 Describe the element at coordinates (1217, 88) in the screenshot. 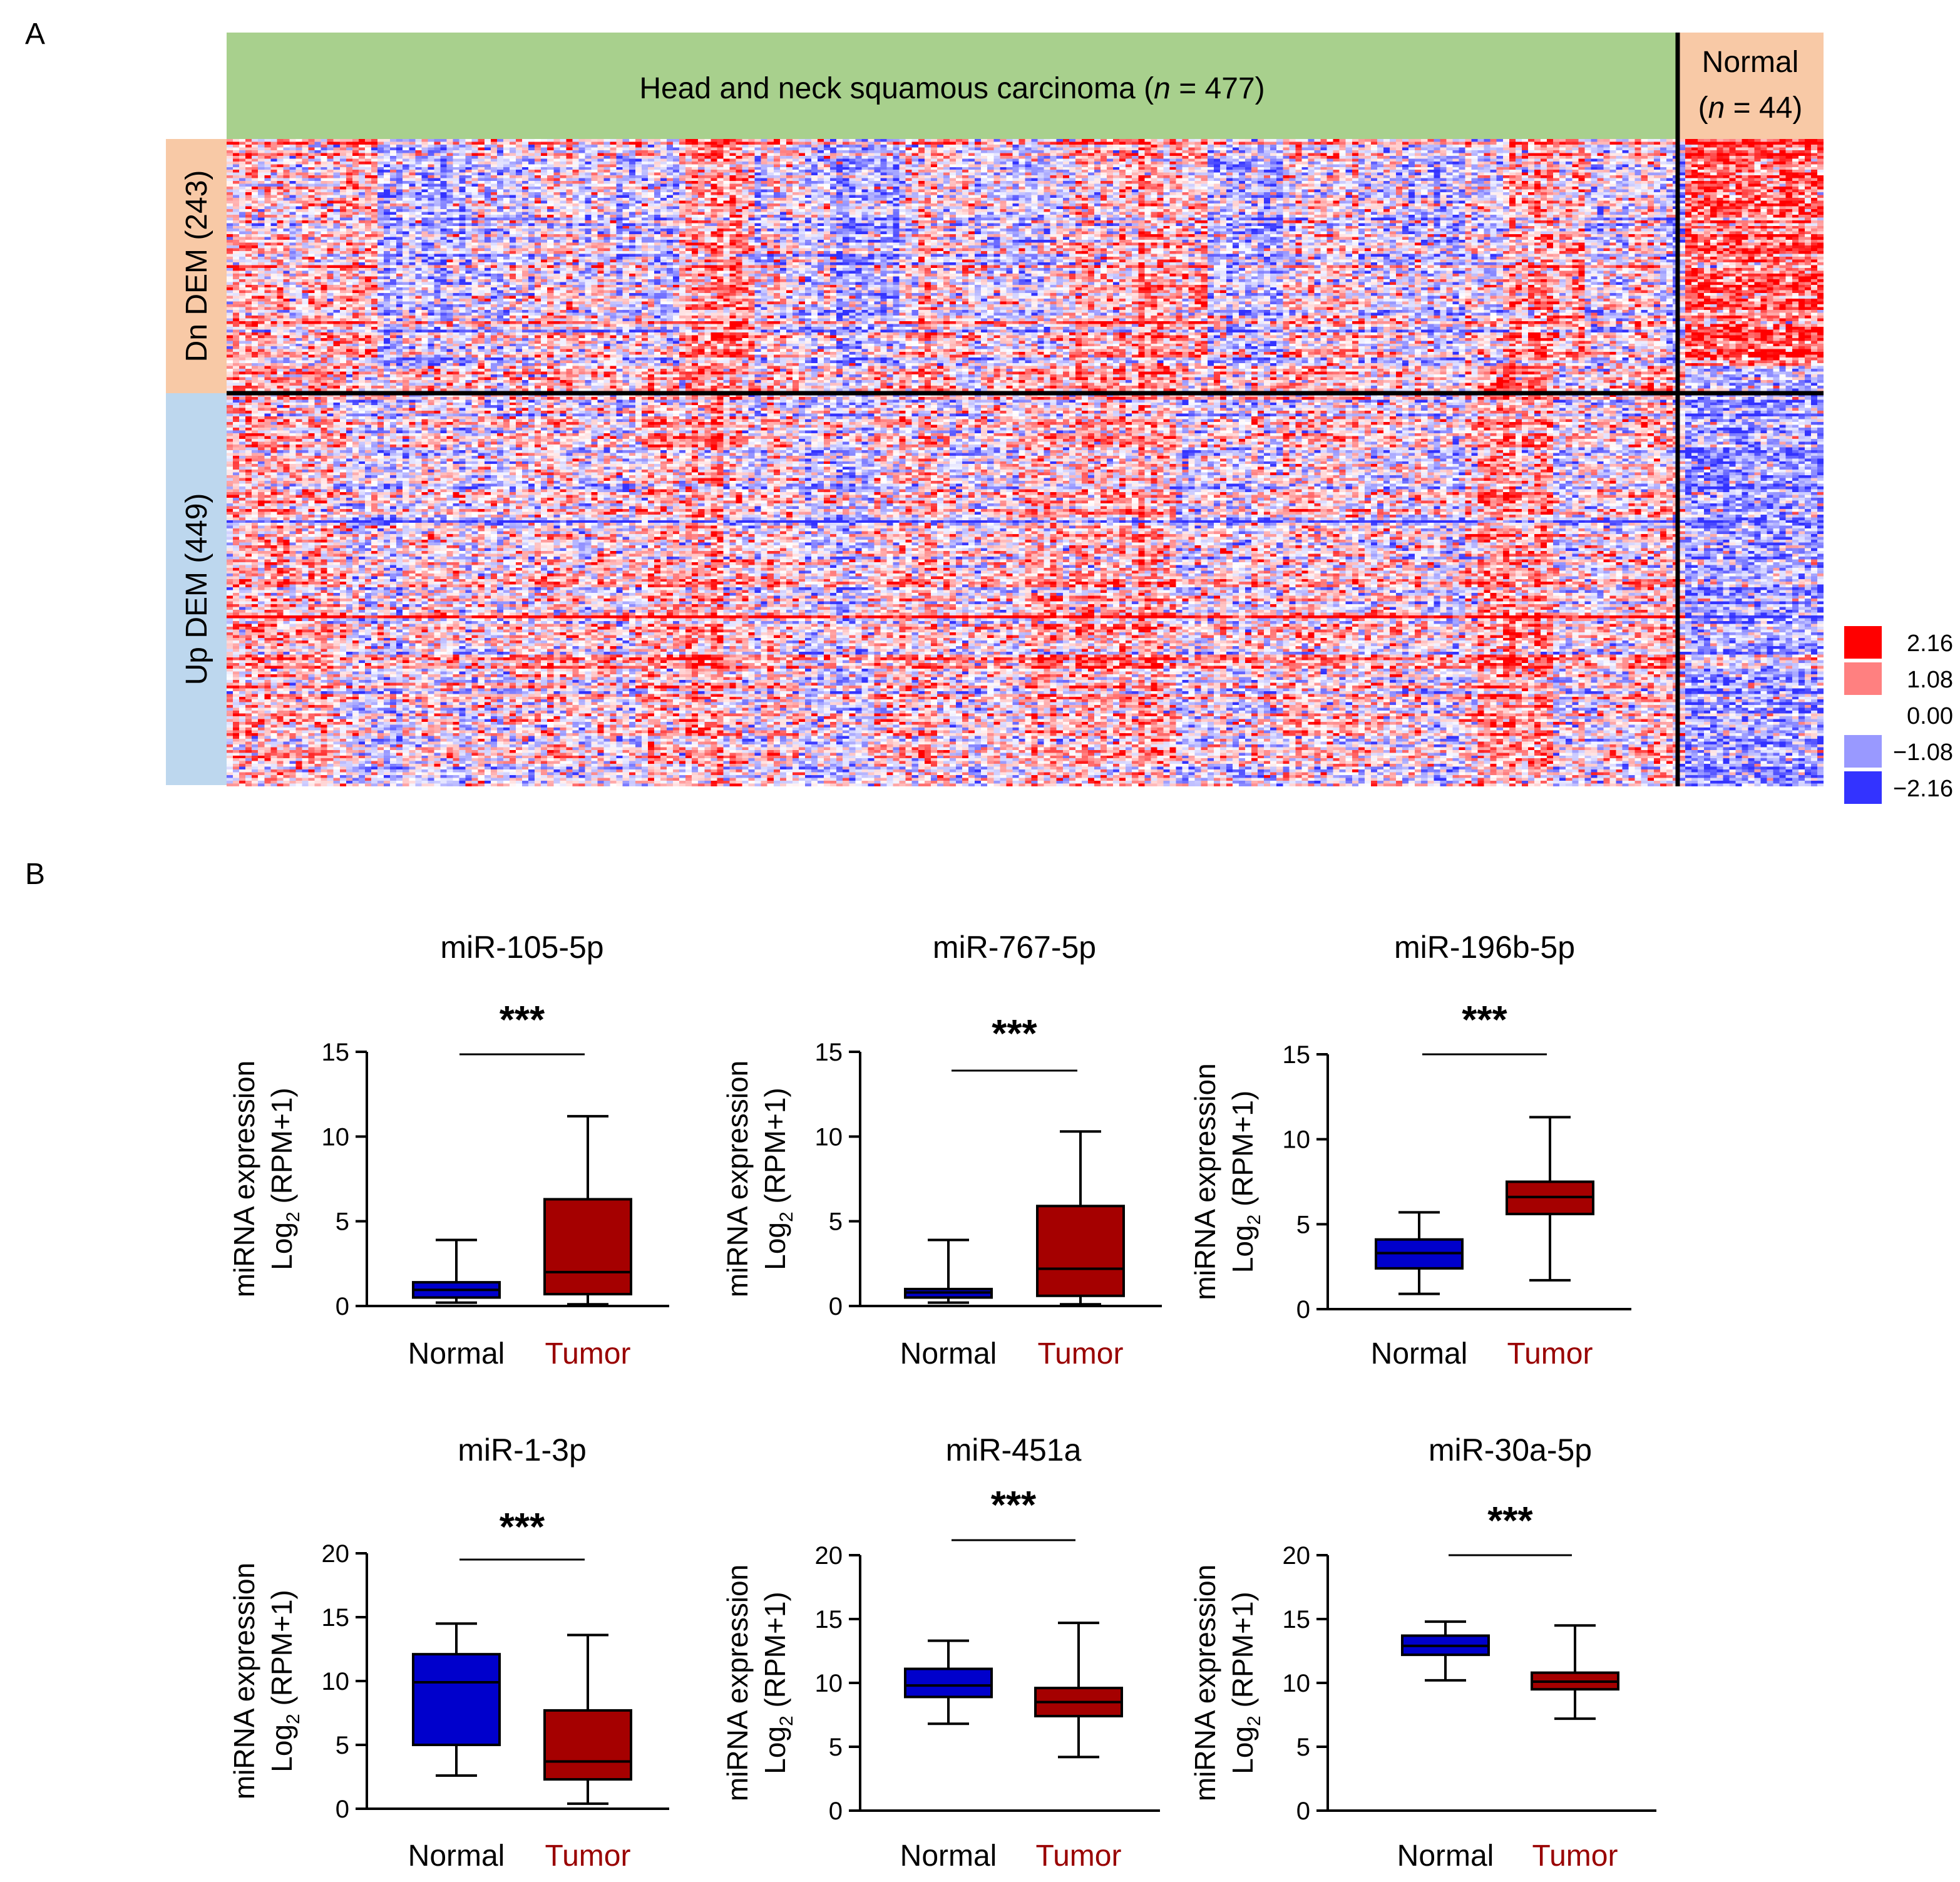

I see `tumor-group-n-value: = 477` at that location.